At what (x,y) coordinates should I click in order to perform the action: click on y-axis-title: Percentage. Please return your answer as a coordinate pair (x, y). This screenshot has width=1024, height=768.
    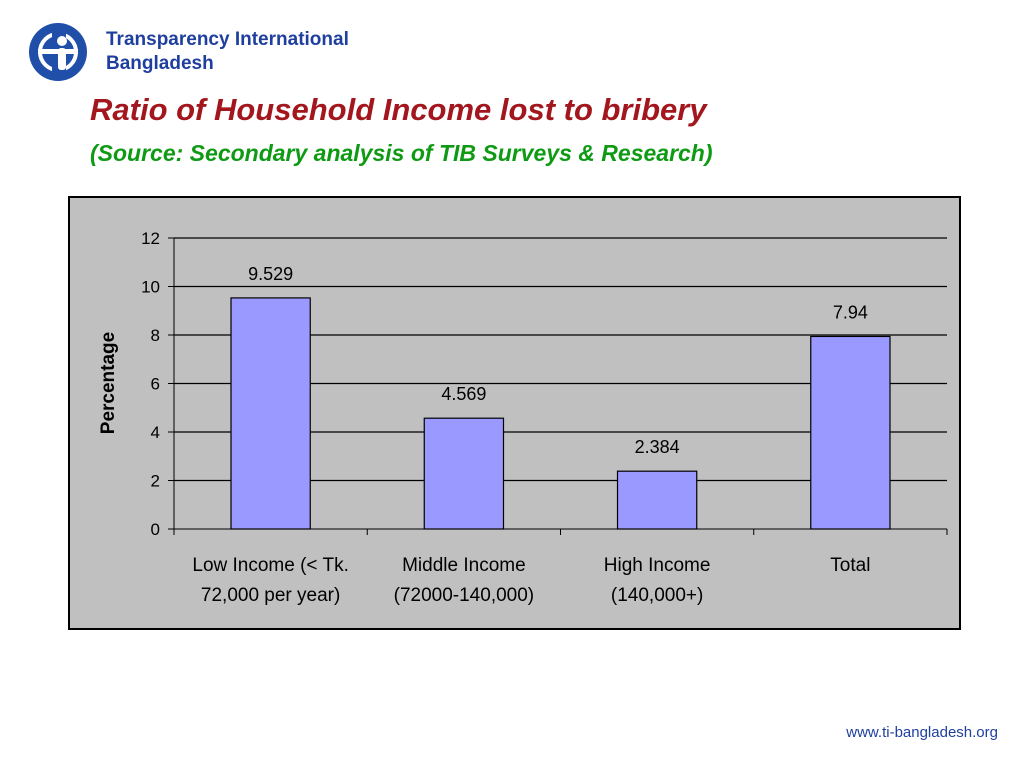
    Looking at the image, I should click on (108, 383).